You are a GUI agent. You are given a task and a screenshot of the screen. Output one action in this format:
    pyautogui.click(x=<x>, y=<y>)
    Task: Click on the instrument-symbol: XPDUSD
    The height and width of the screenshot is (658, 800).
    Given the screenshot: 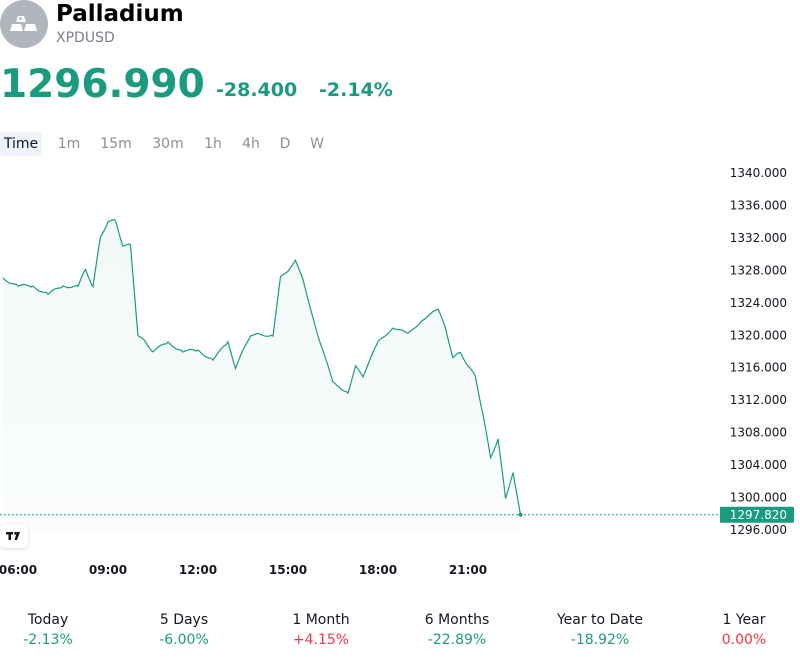 What is the action you would take?
    pyautogui.click(x=85, y=38)
    